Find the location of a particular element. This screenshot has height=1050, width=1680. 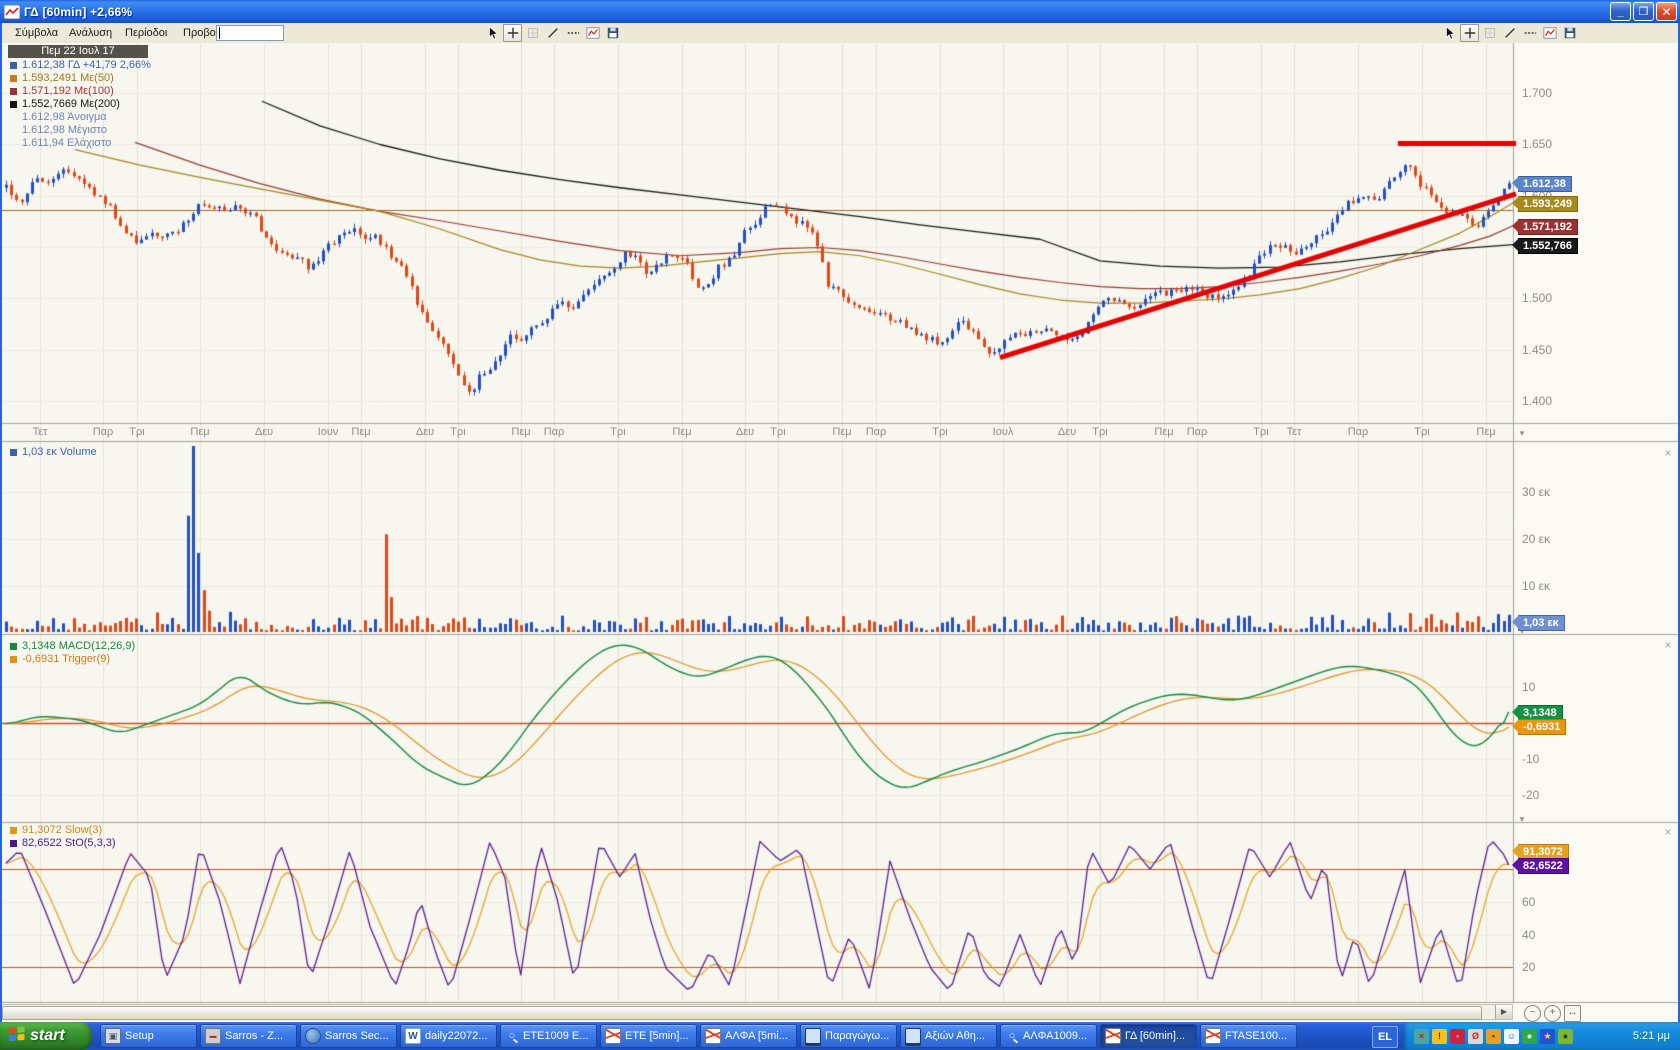

legend-item: -0,6931 Trigger(9) is located at coordinates (71, 659).